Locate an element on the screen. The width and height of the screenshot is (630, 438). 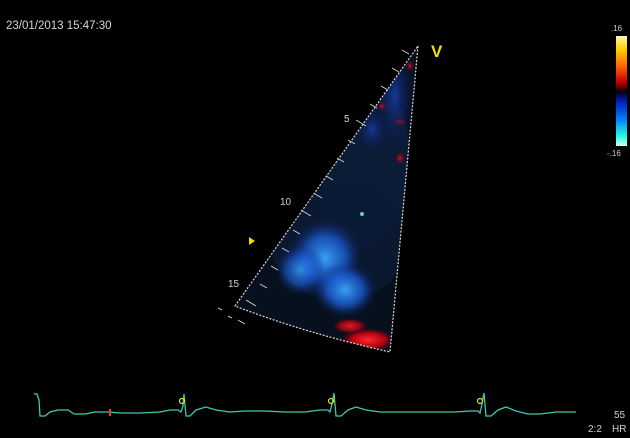
color-scale-min: -.16 is located at coordinates (614, 153).